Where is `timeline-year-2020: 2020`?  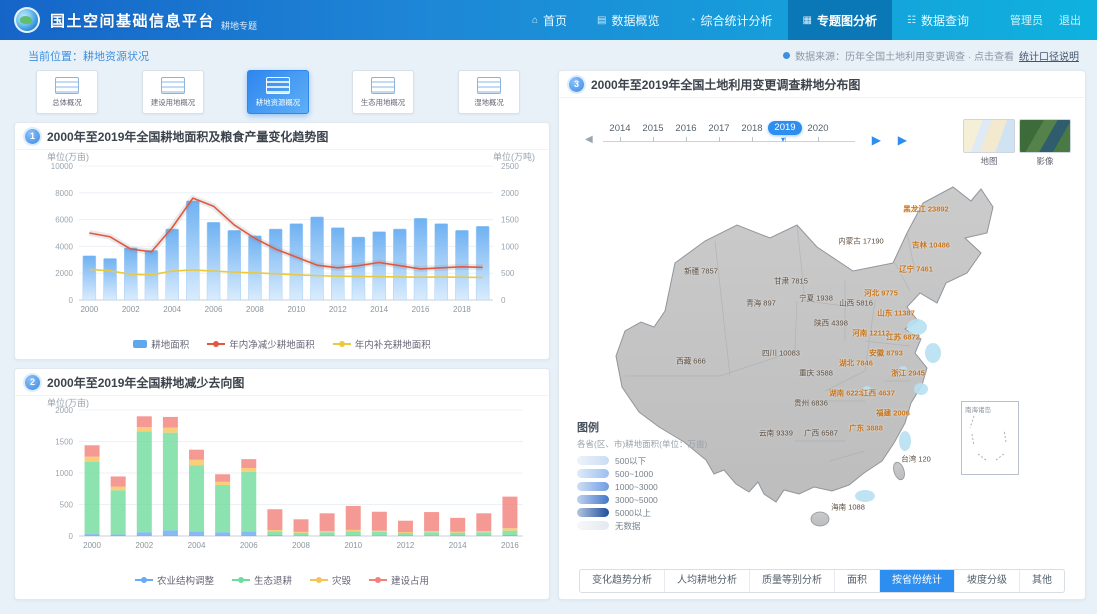
timeline-year-2020: 2020 is located at coordinates (818, 128).